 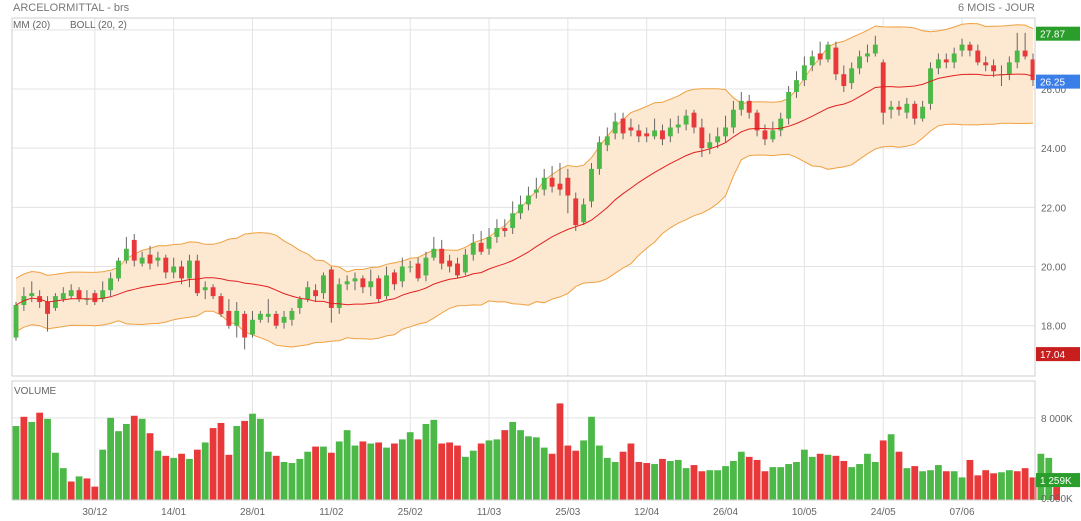 I want to click on price-tick-label: 18.00, so click(x=1053, y=327).